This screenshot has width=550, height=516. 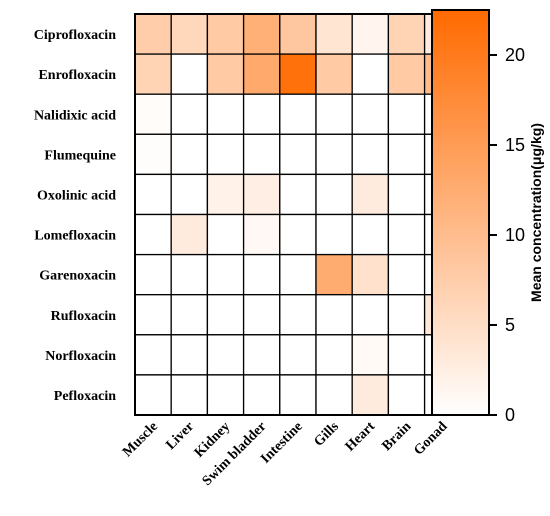 What do you see at coordinates (460, 212) in the screenshot?
I see `colorbar` at bounding box center [460, 212].